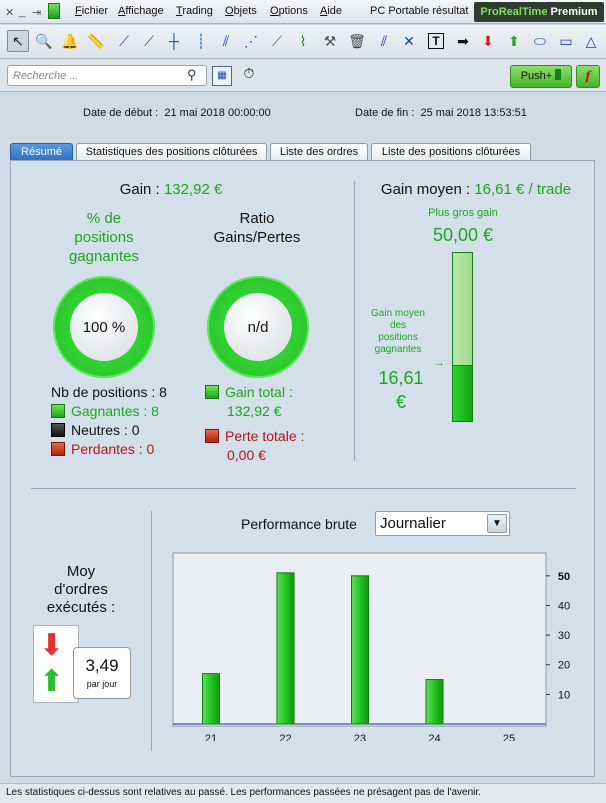  Describe the element at coordinates (56, 664) in the screenshot. I see `document-icon` at that location.